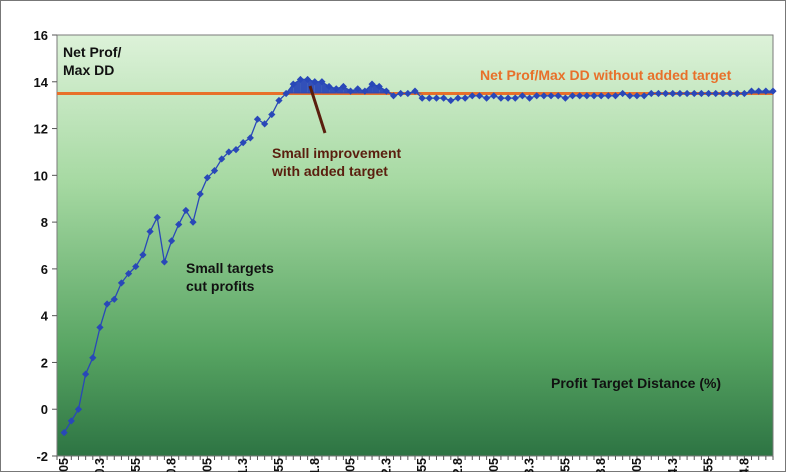  Describe the element at coordinates (44, 409) in the screenshot. I see `y-tick-label: 0` at that location.